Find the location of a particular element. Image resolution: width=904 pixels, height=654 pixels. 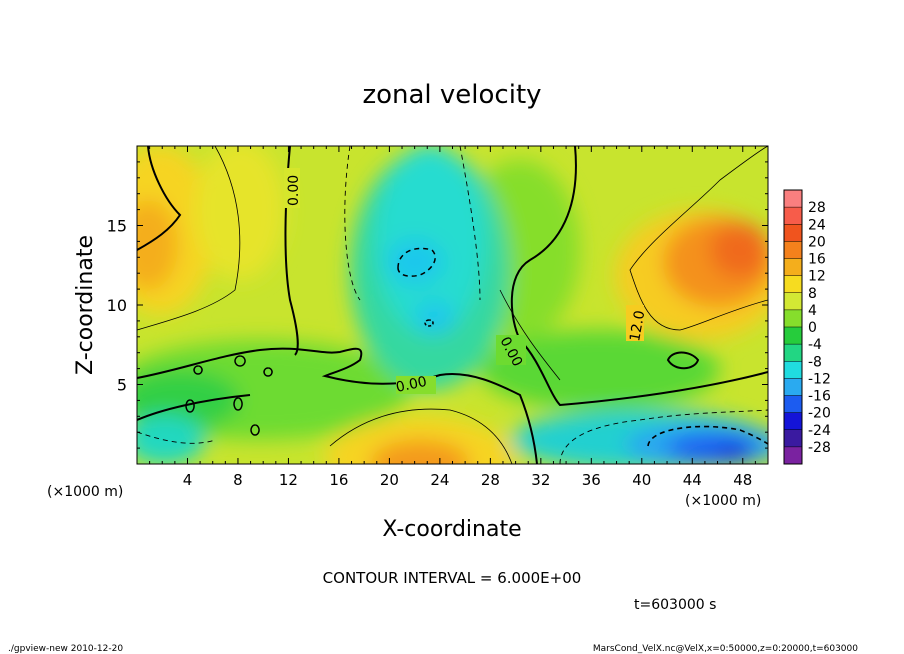

colorbar-label: -16 is located at coordinates (819, 397).